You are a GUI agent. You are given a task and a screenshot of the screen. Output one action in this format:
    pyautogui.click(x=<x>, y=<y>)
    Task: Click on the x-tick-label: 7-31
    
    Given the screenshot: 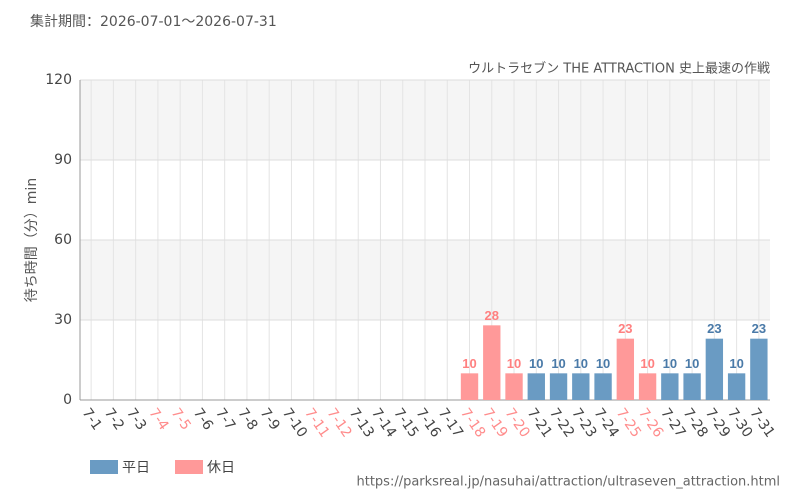 What is the action you would take?
    pyautogui.click(x=761, y=422)
    